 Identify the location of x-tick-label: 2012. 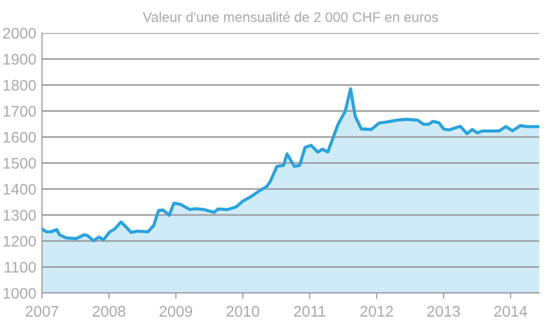
(376, 311).